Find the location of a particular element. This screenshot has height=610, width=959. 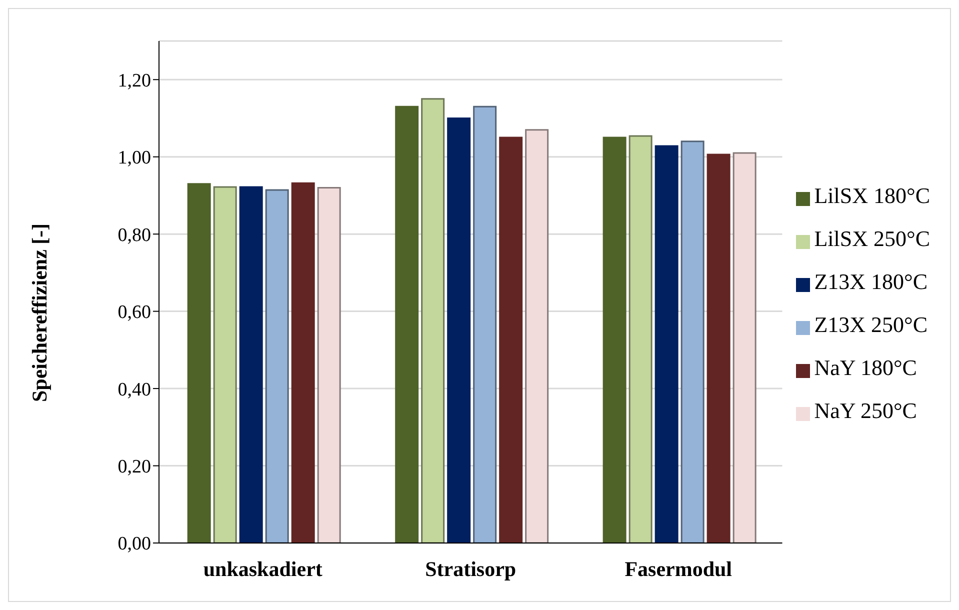

y-tick-label: 0,00 is located at coordinates (134, 544).